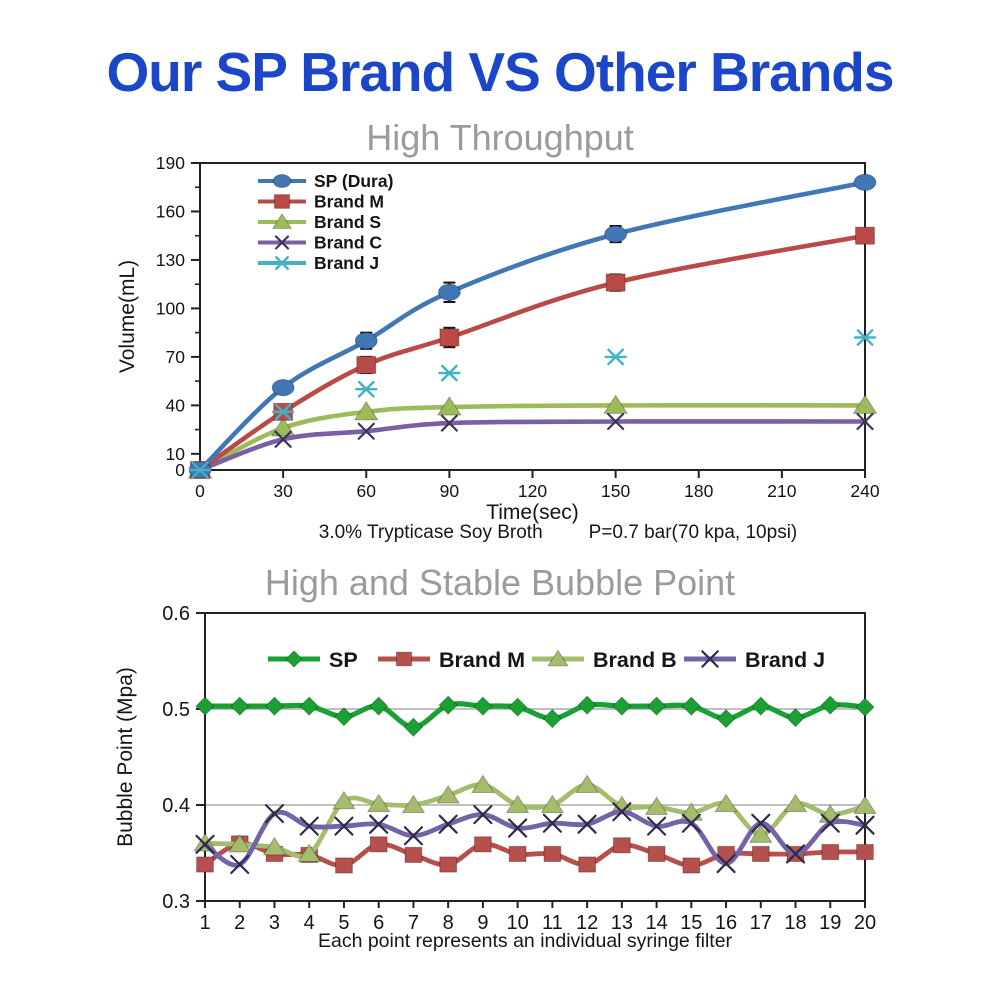 This screenshot has height=1000, width=1000. What do you see at coordinates (500, 72) in the screenshot?
I see `page-title: Our SP Brand VS Other Brands` at bounding box center [500, 72].